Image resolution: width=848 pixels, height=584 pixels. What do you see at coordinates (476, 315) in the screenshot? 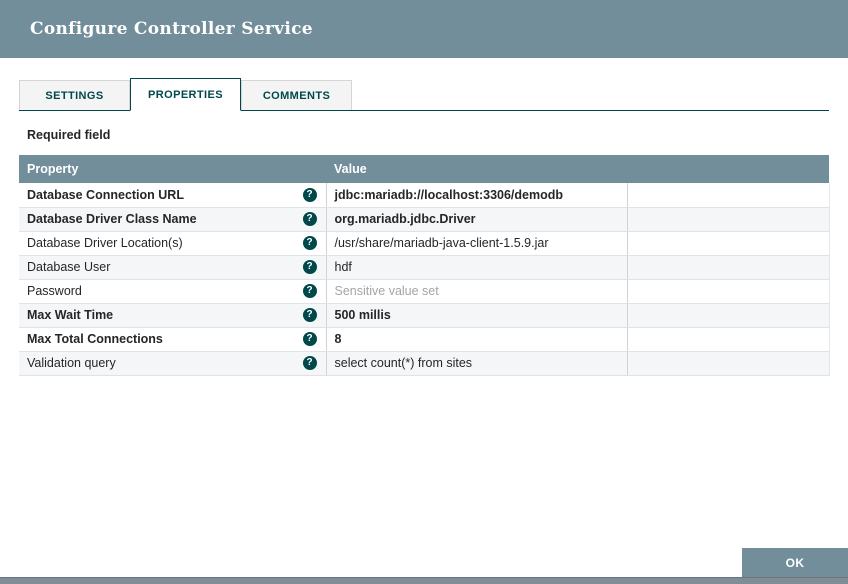
I see `property-value-cell: 500 millis` at bounding box center [476, 315].